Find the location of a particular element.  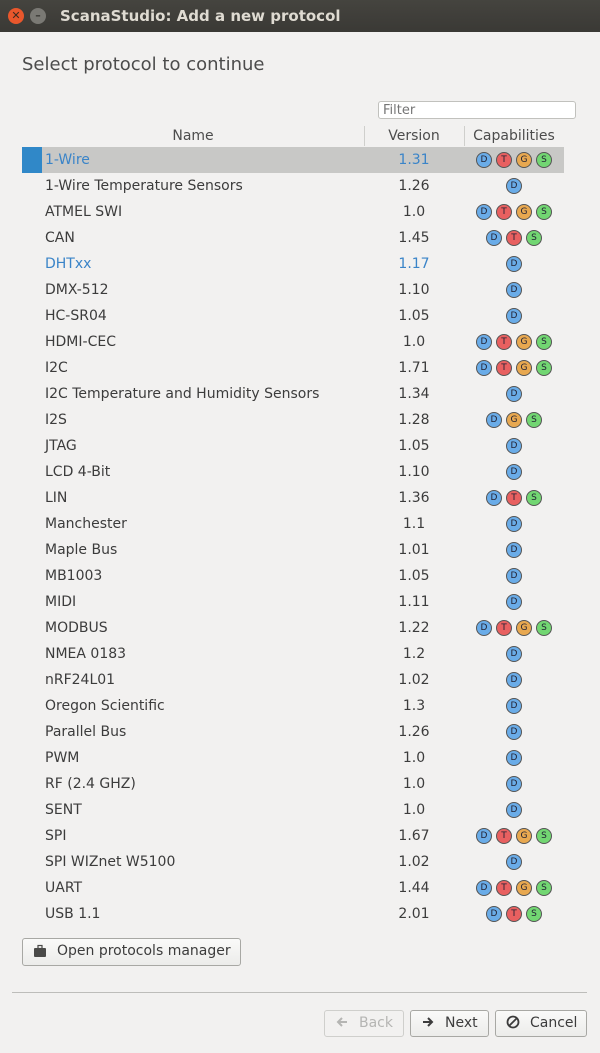

open-protocols-manager-button: Open protocols manager is located at coordinates (131, 952).